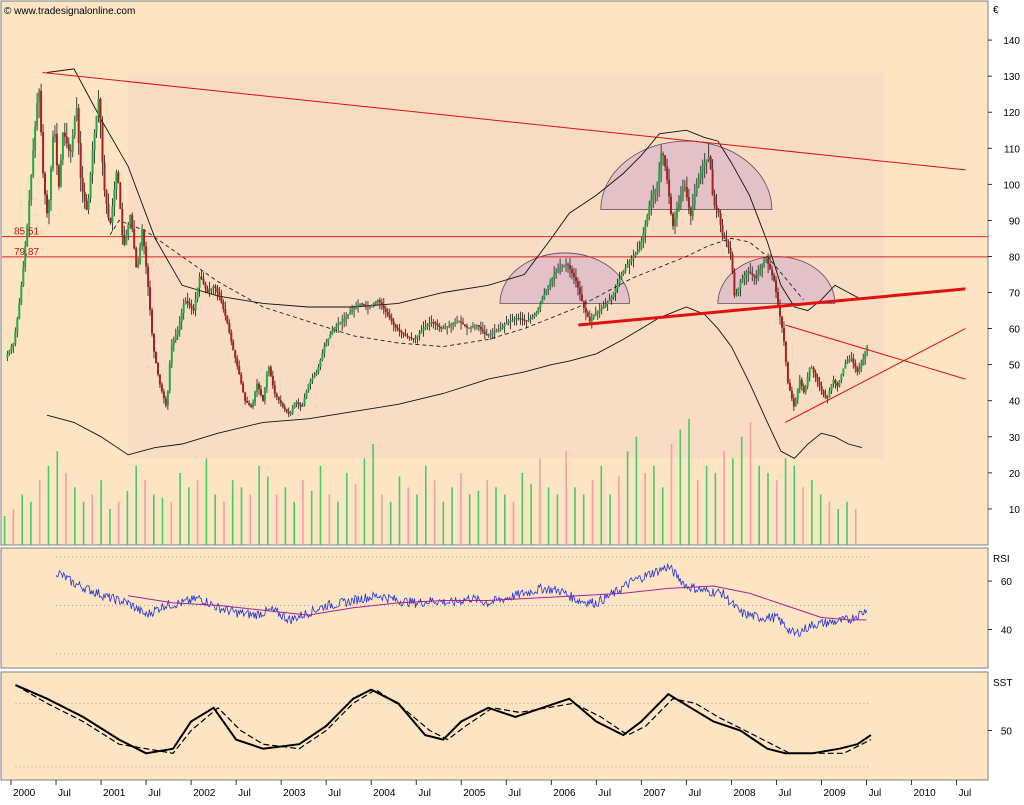  What do you see at coordinates (69, 11) in the screenshot?
I see `watermark: © www.tradesignalonline.com` at bounding box center [69, 11].